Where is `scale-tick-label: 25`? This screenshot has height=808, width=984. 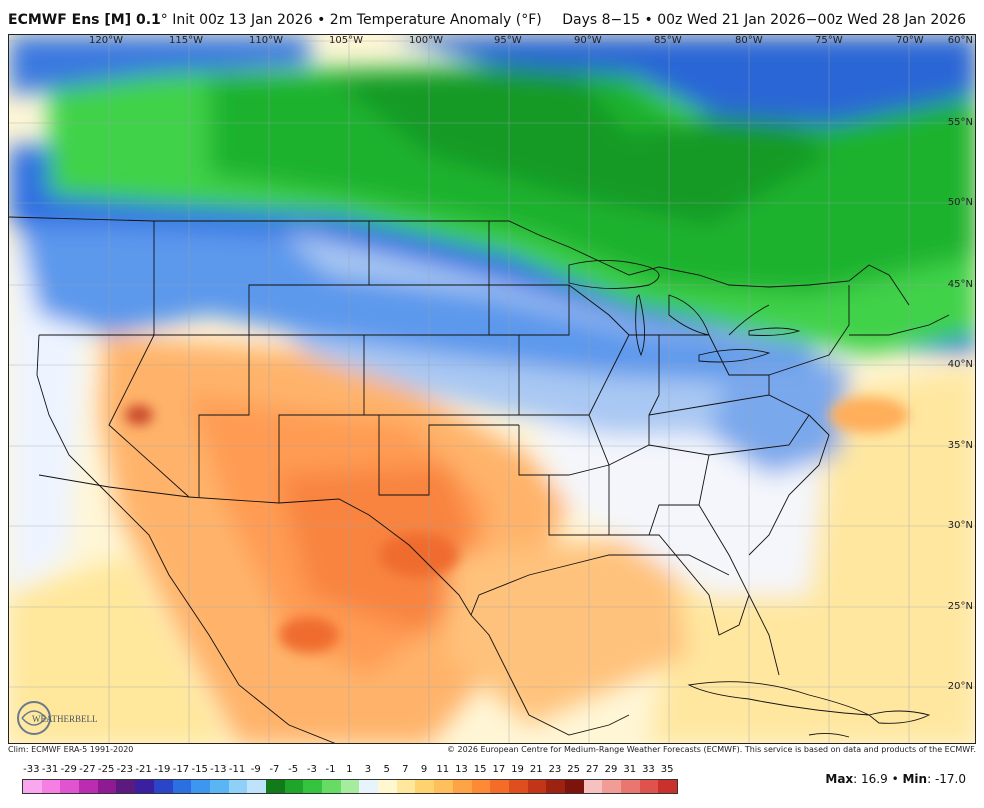 scale-tick-label: 25 is located at coordinates (574, 769).